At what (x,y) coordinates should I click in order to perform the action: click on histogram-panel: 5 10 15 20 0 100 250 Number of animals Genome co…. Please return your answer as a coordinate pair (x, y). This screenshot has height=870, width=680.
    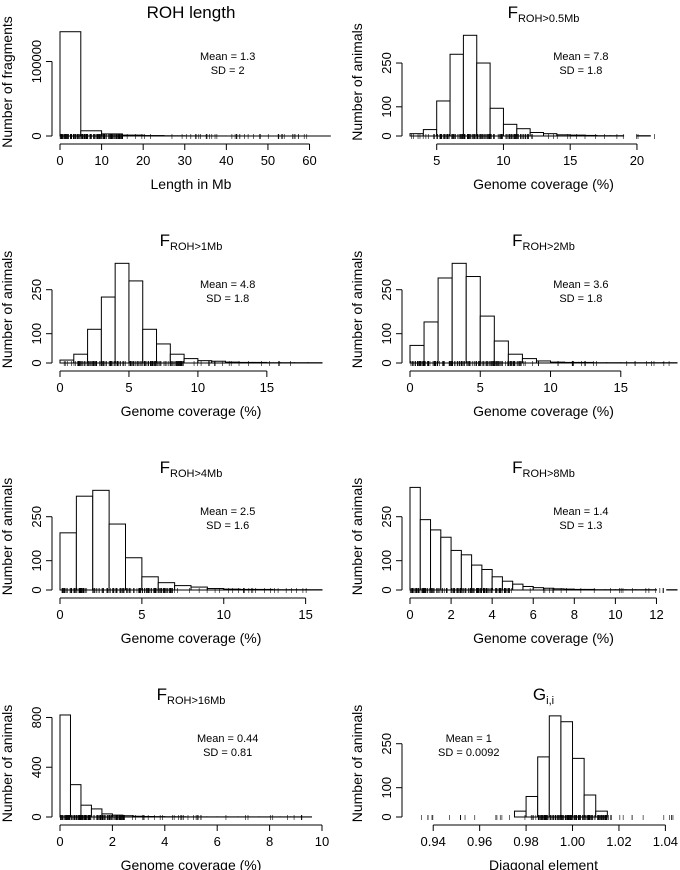
    Looking at the image, I should click on (502, 97).